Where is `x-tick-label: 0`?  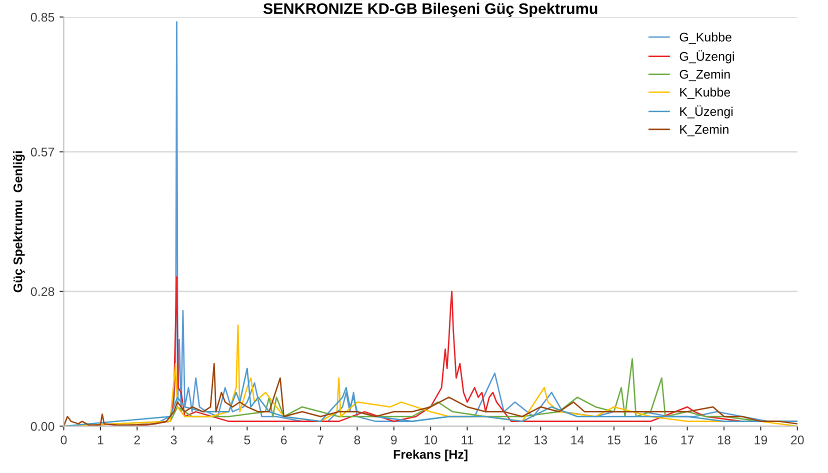 x-tick-label: 0 is located at coordinates (63, 440).